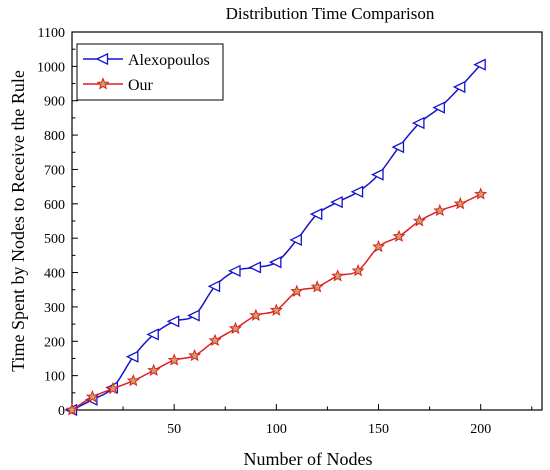 The image size is (550, 470). What do you see at coordinates (54, 205) in the screenshot?
I see `y-tick-label: 600` at bounding box center [54, 205].